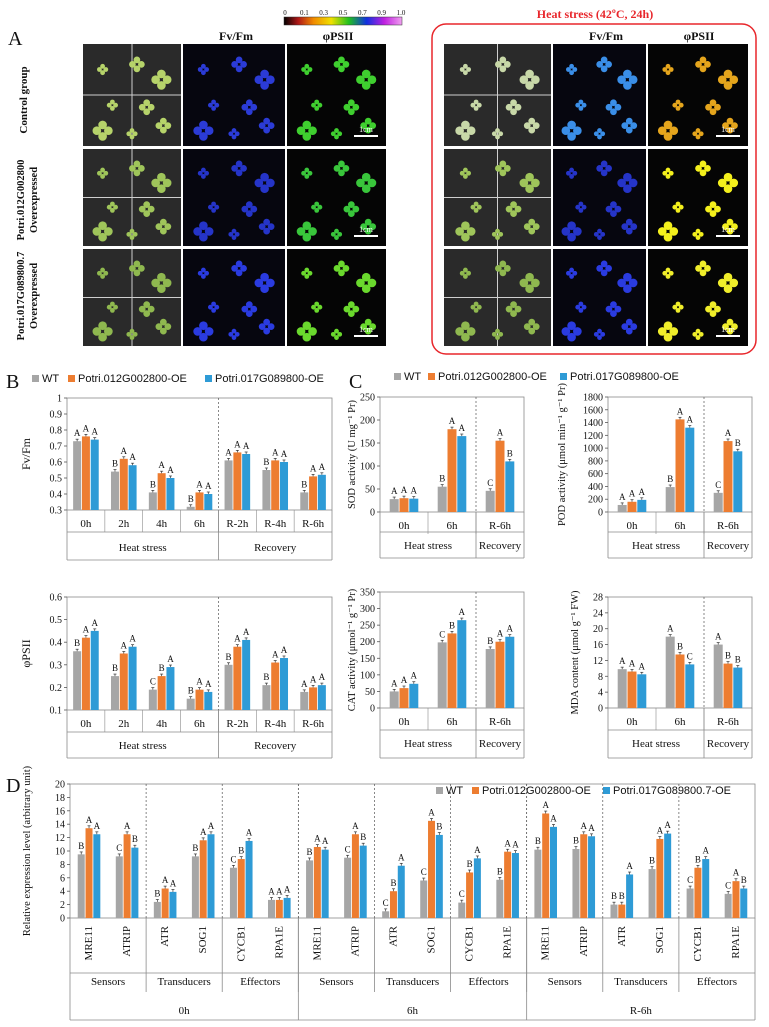 The image size is (769, 1027). Describe the element at coordinates (34, 200) in the screenshot. I see `row-label-potri012-line2: Overexpressed` at that location.